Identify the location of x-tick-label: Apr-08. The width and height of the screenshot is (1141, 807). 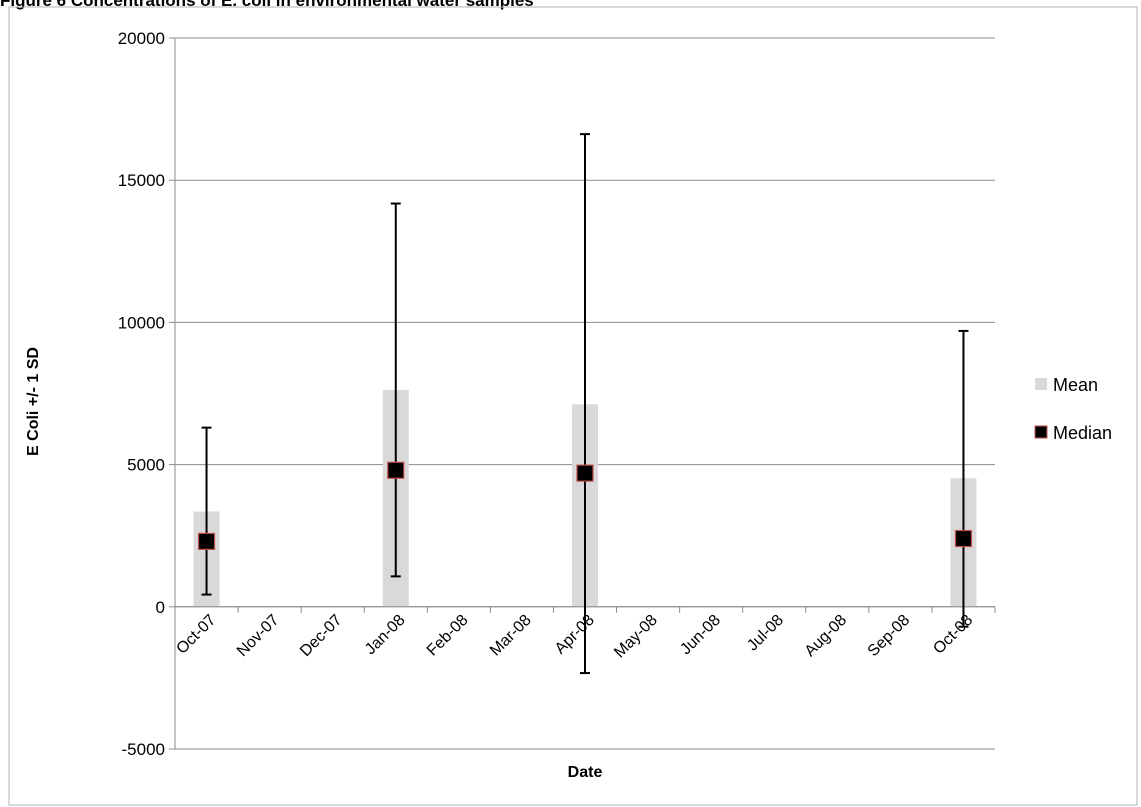
(575, 635).